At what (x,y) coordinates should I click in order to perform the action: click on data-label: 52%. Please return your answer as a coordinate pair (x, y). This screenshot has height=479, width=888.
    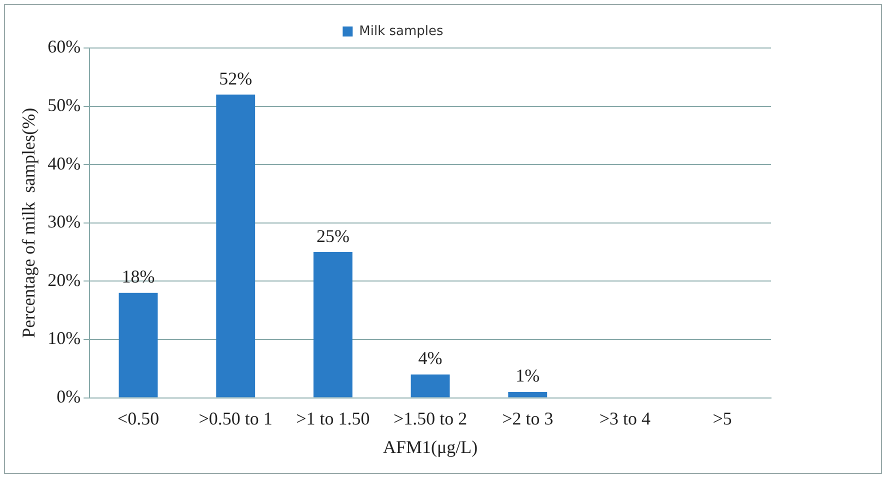
    Looking at the image, I should click on (235, 78).